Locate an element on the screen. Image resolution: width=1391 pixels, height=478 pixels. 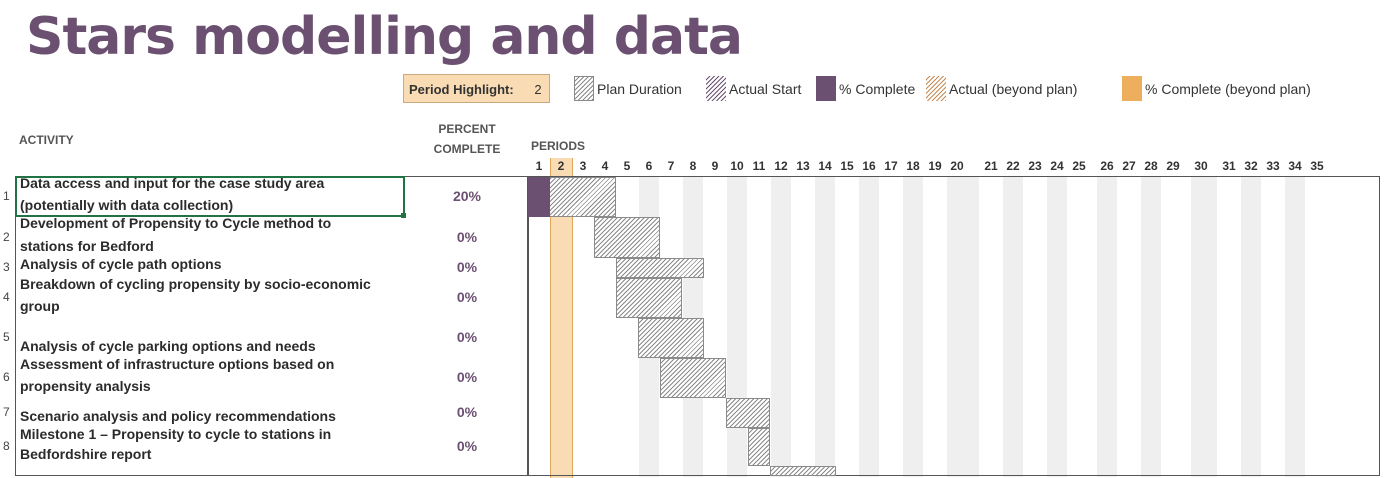
period-label-26: 26 is located at coordinates (1107, 166).